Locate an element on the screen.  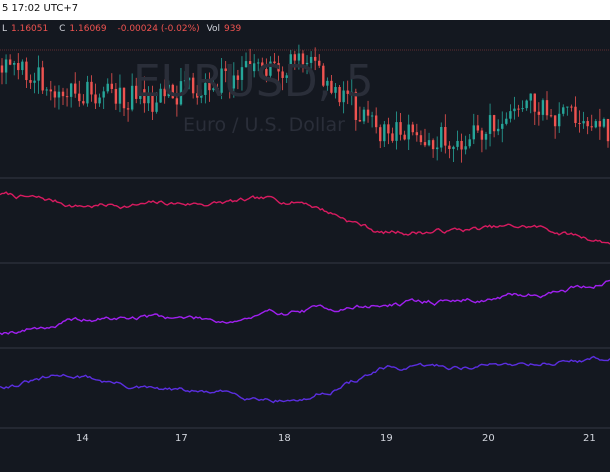
volume-value: 939 is located at coordinates (233, 29).